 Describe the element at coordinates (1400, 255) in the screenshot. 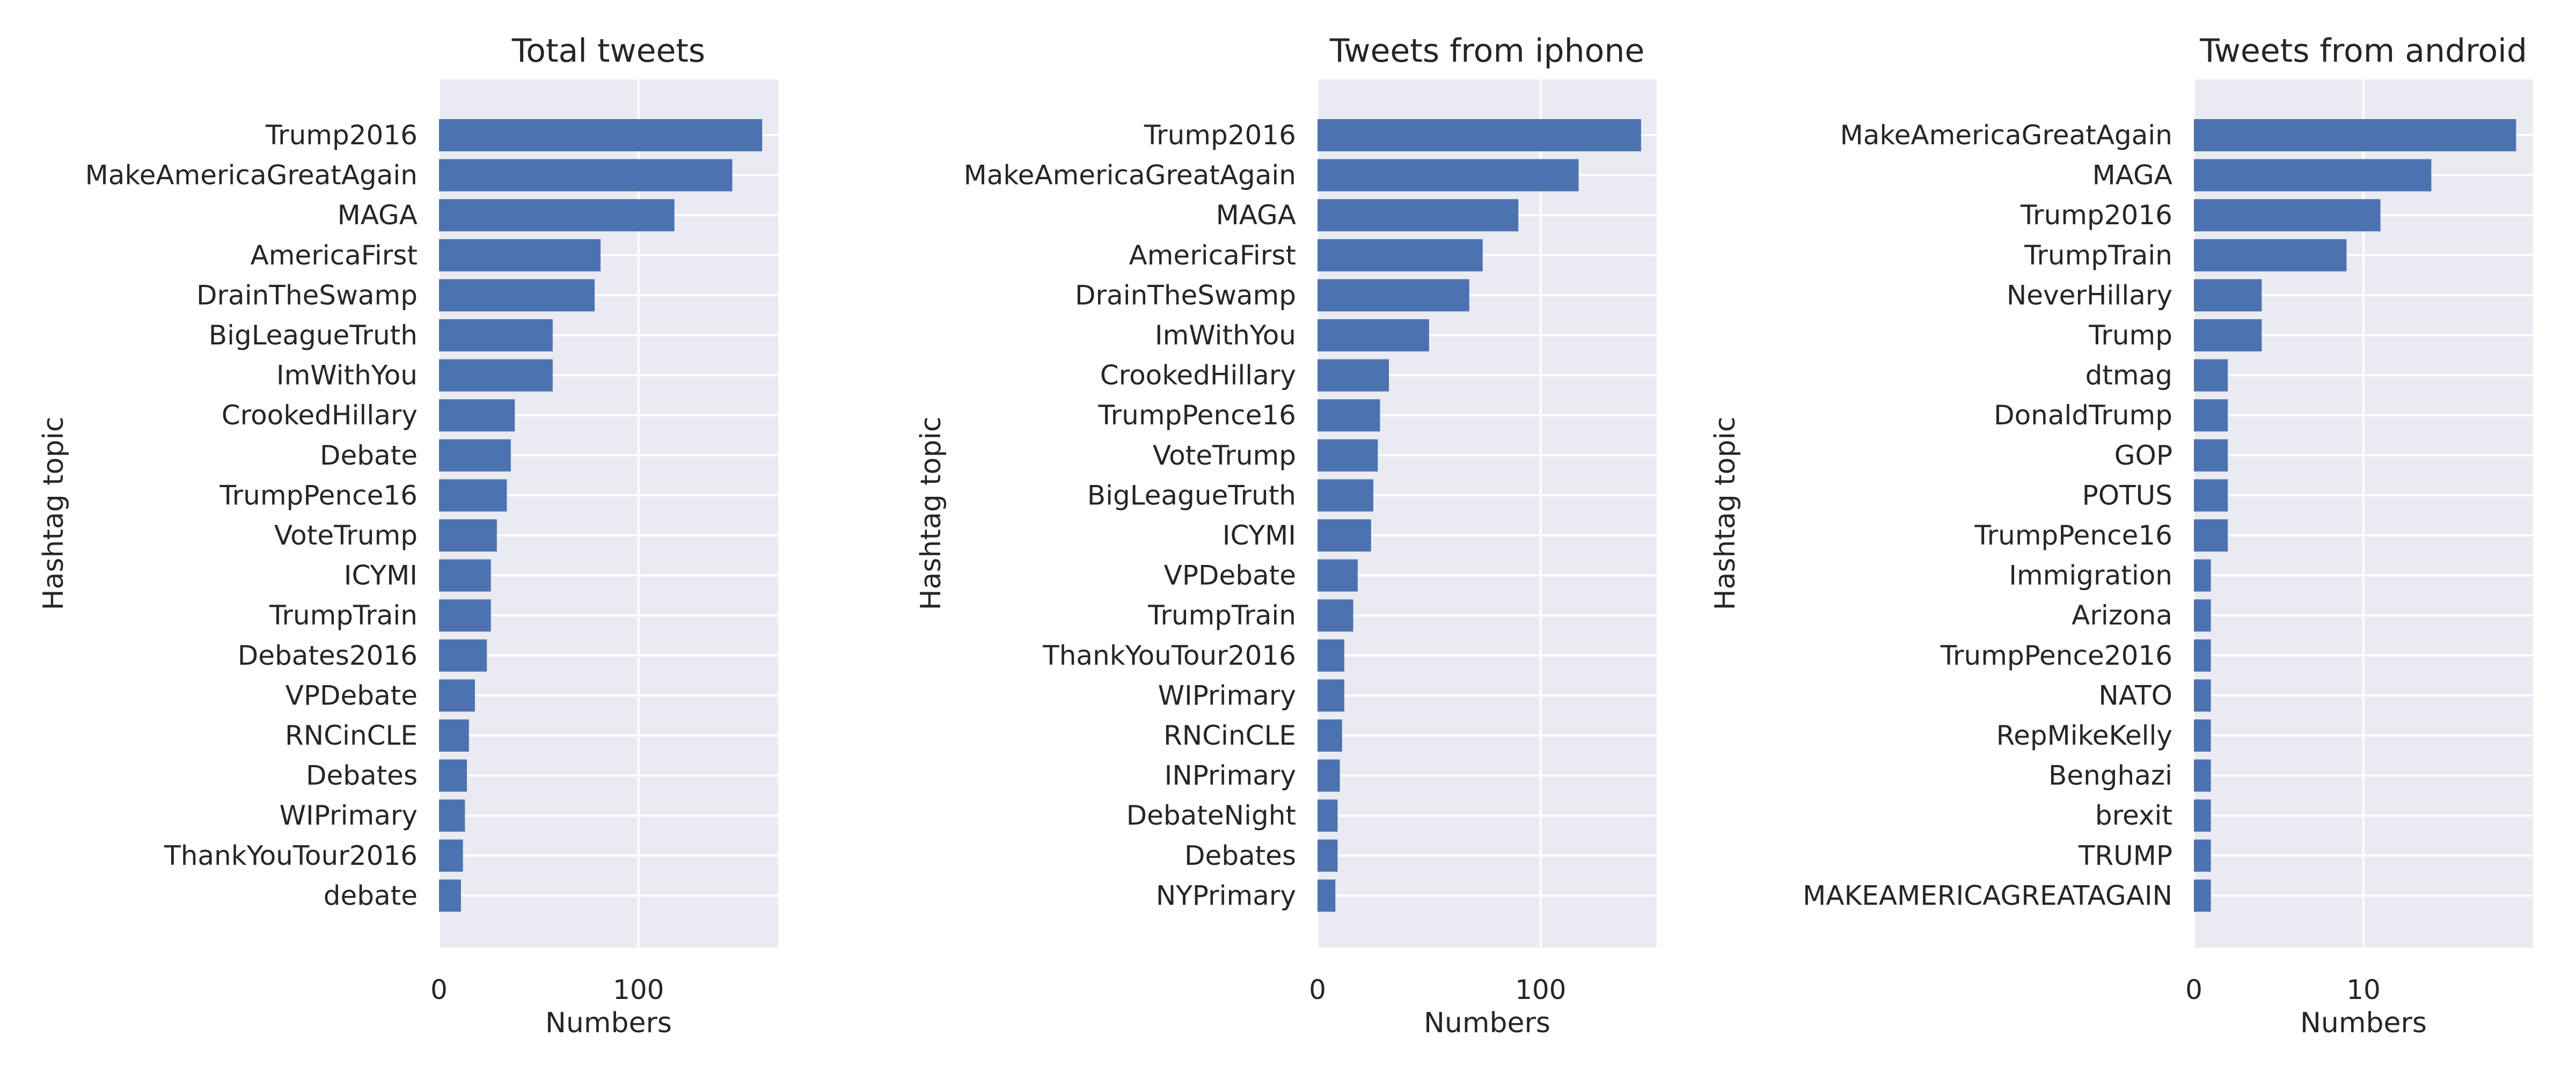

I see `bar-AmericaFirst` at that location.